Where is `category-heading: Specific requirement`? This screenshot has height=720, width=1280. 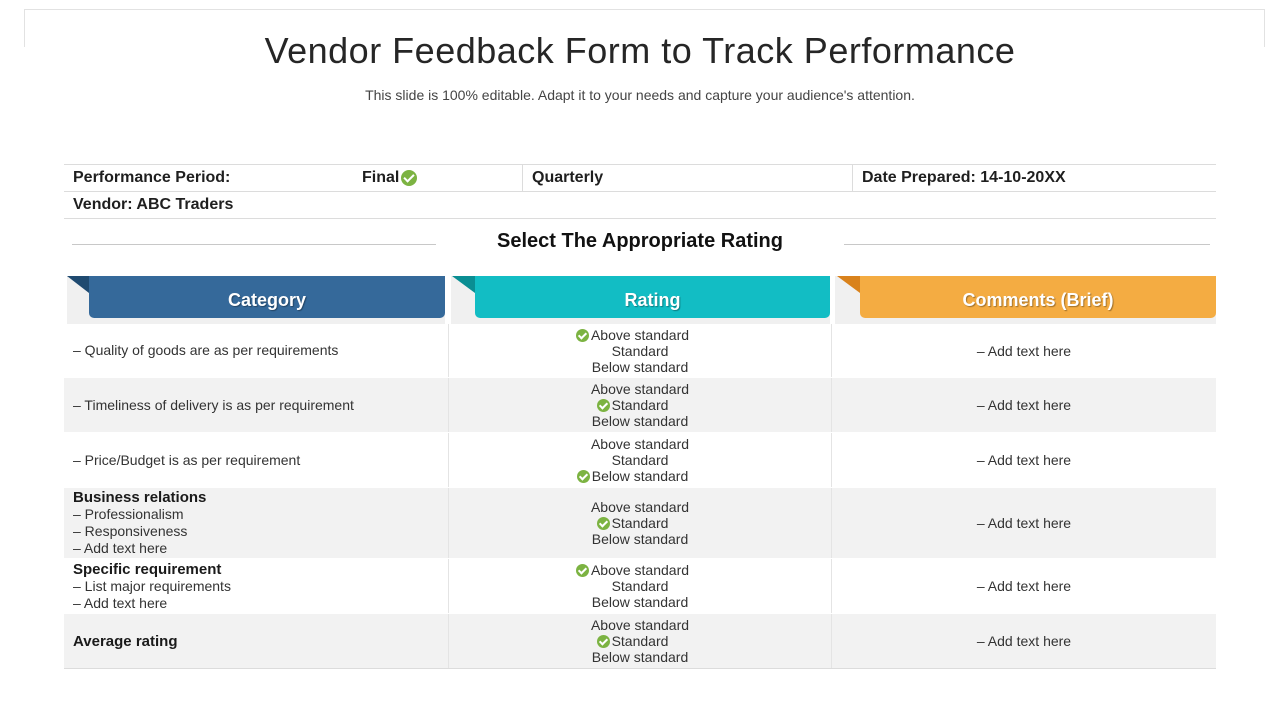 category-heading: Specific requirement is located at coordinates (147, 569).